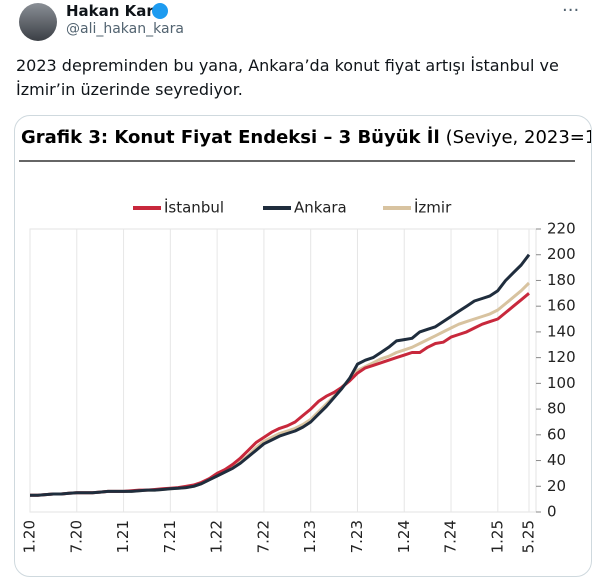 Image resolution: width=607 pixels, height=577 pixels. I want to click on y-tick-label: 0, so click(552, 512).